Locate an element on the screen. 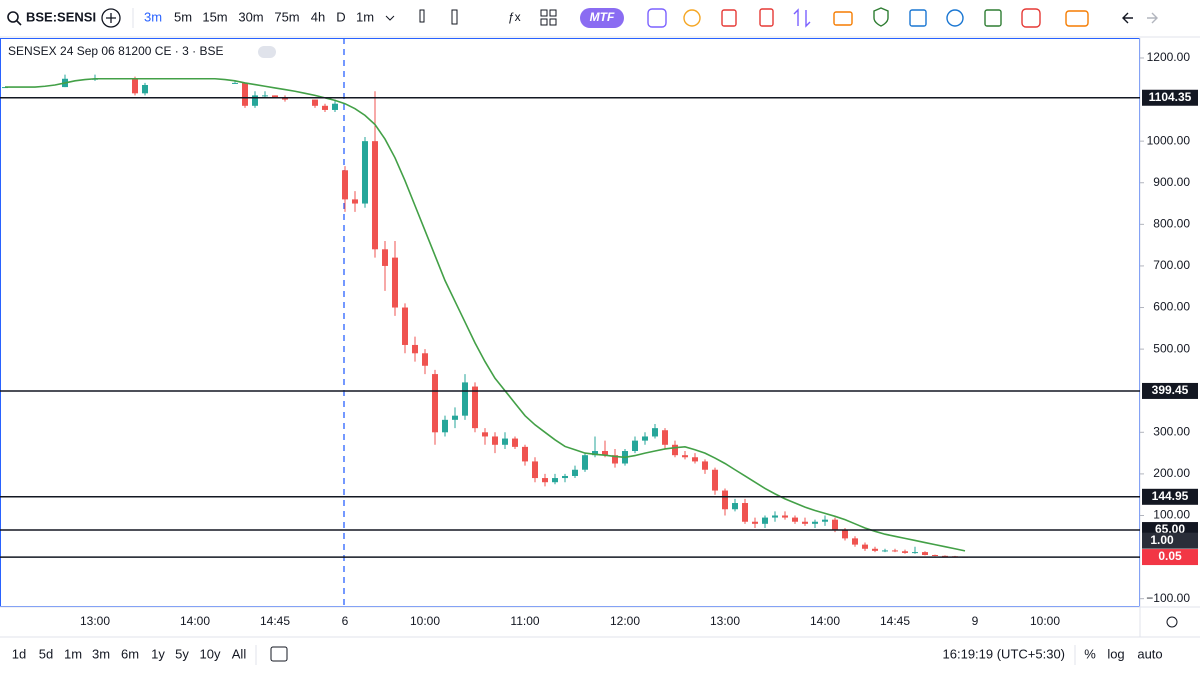  y-tick-label: 100.00 is located at coordinates (1171, 515).